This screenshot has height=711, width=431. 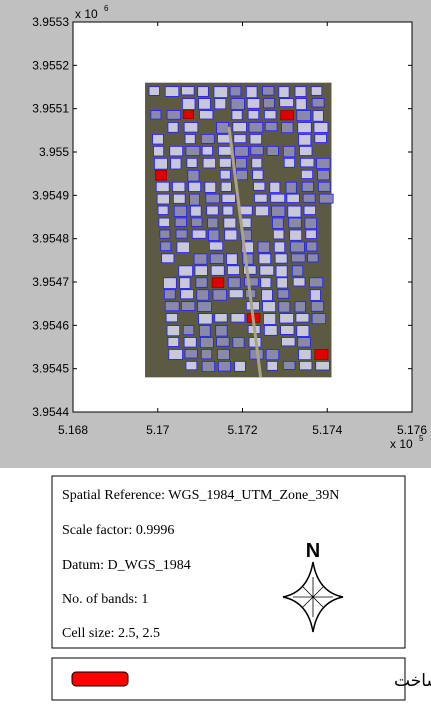 I want to click on x-tick-label: 5.172, so click(x=242, y=430).